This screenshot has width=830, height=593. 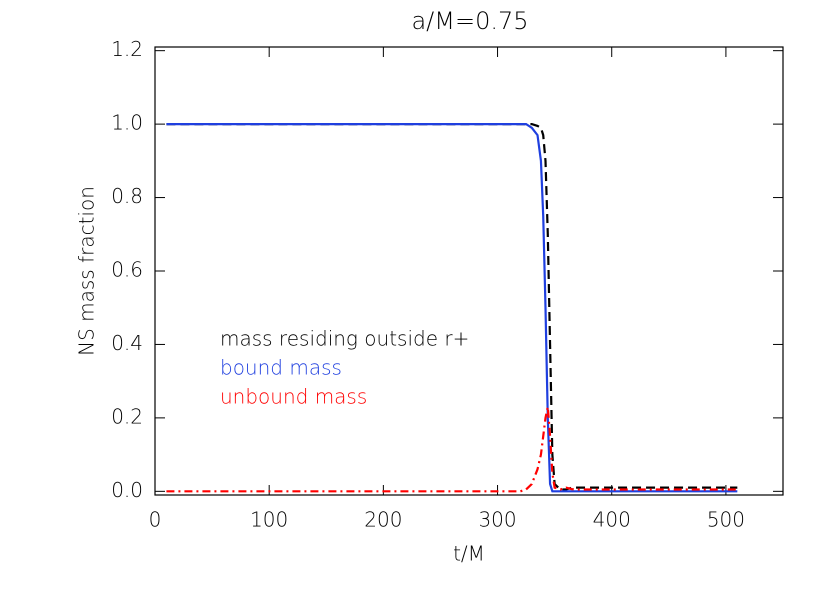 I want to click on x-tick-label: 0, so click(x=155, y=520).